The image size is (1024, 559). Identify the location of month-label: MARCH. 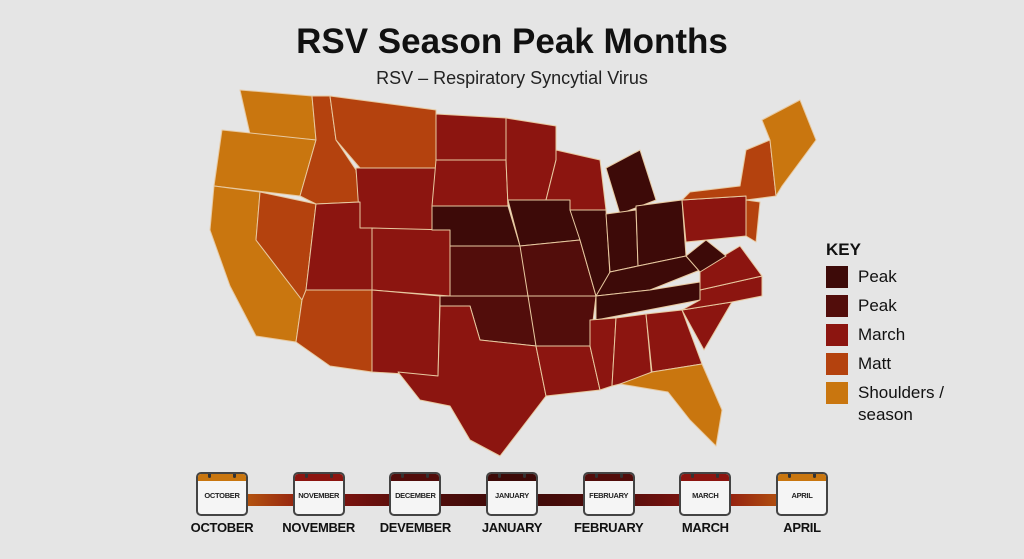
(705, 527).